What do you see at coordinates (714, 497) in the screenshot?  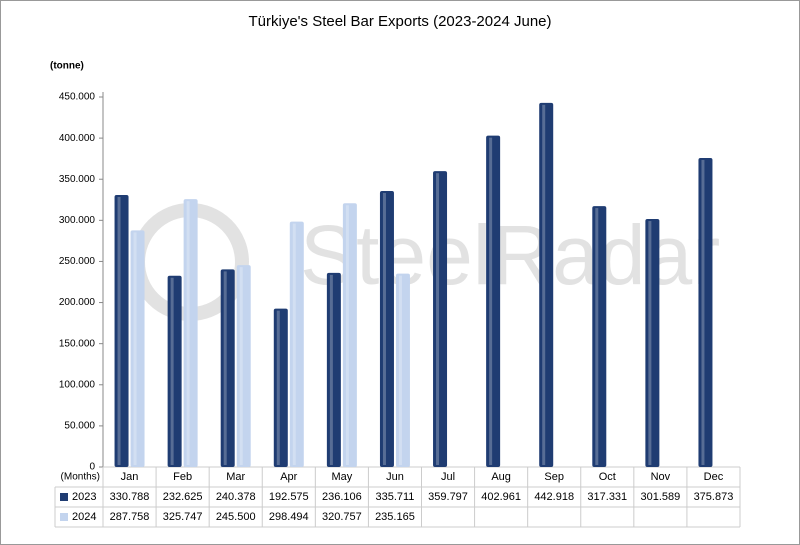 I see `data-label: 375.873` at bounding box center [714, 497].